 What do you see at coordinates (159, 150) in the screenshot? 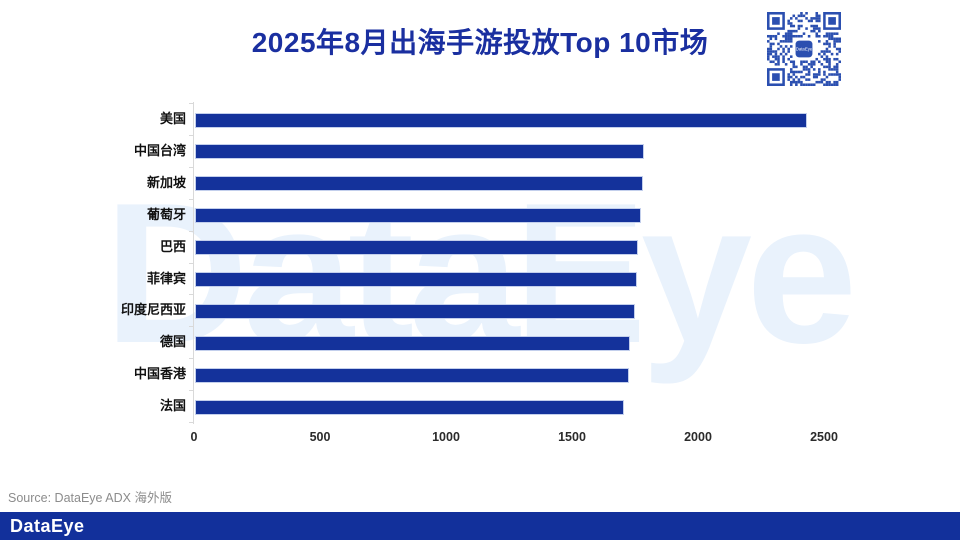
I see `category-label: 中国台湾` at bounding box center [159, 150].